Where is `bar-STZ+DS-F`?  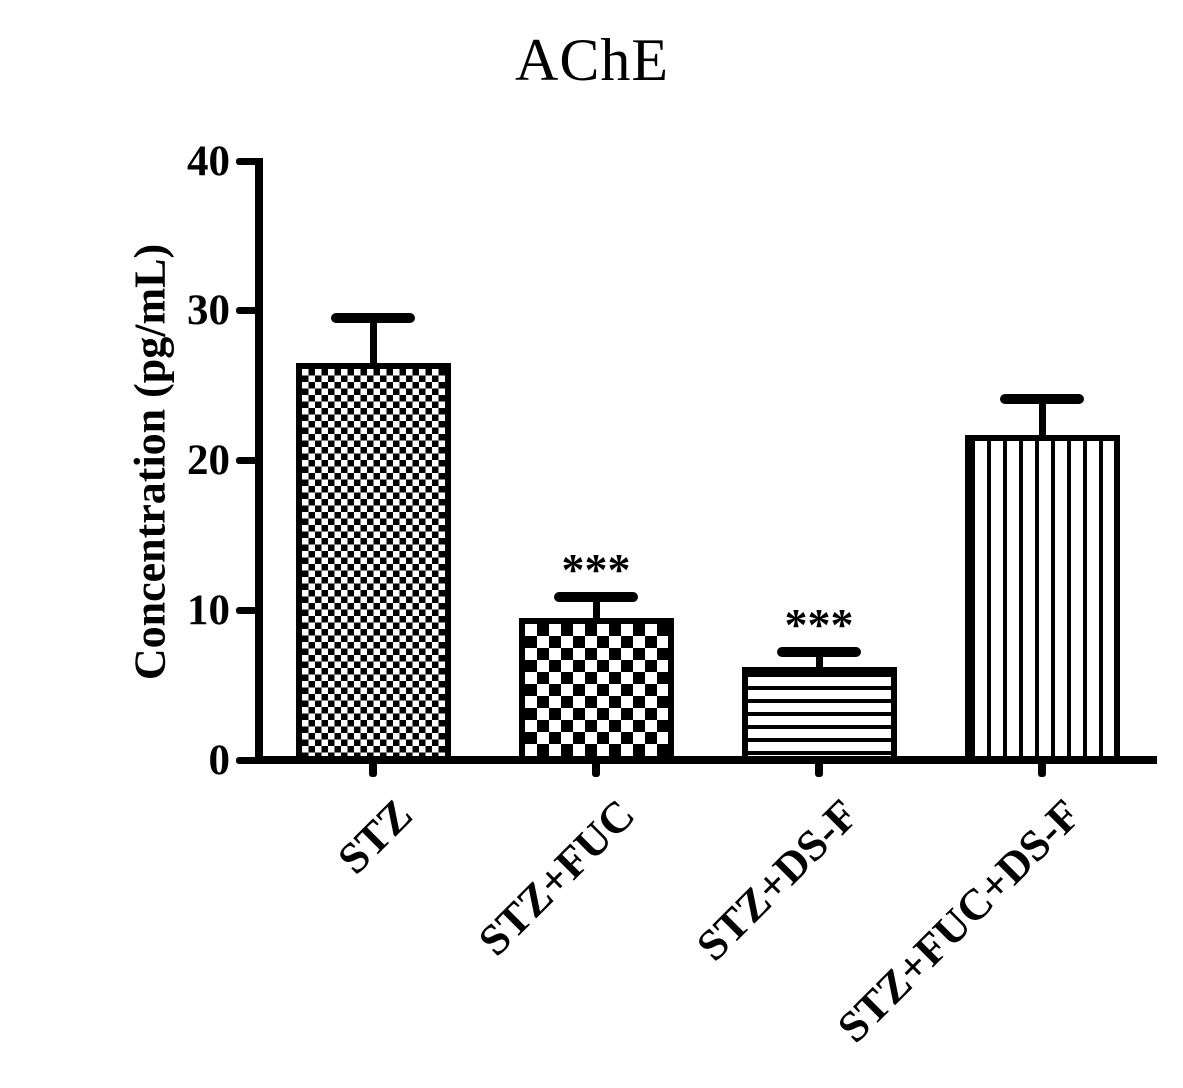
bar-STZ+DS-F is located at coordinates (819, 715).